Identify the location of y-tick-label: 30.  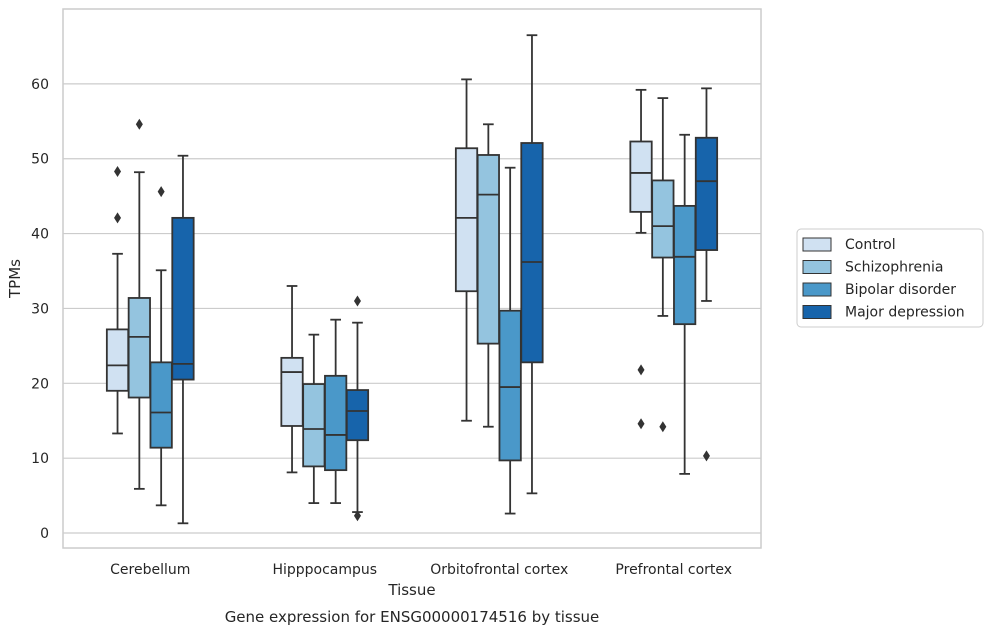
(40, 309).